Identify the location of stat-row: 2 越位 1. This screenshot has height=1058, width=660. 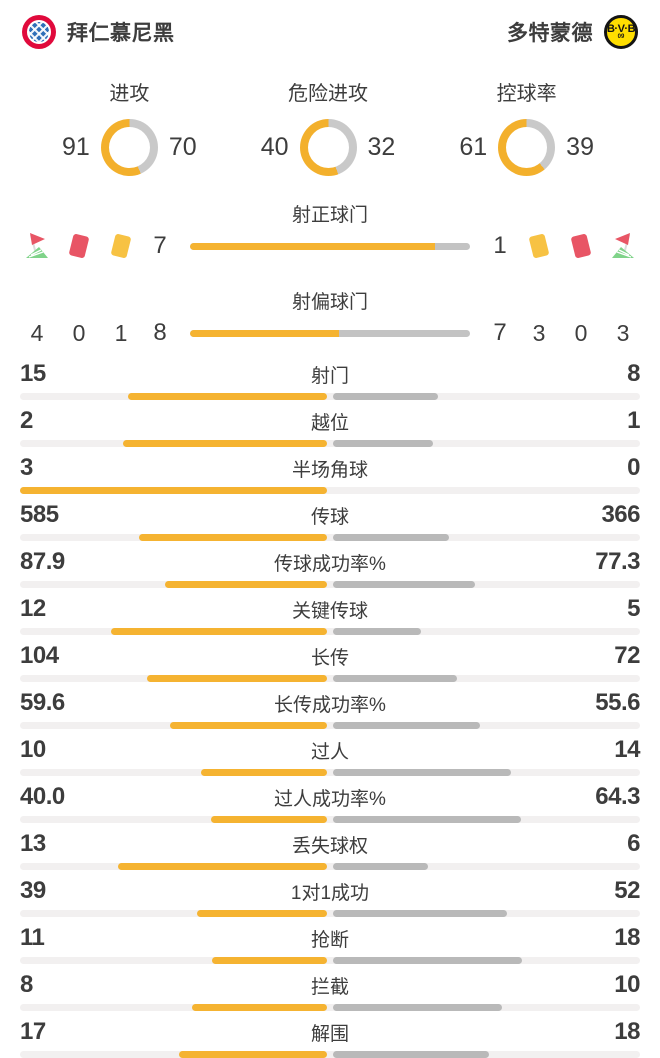
(330, 427).